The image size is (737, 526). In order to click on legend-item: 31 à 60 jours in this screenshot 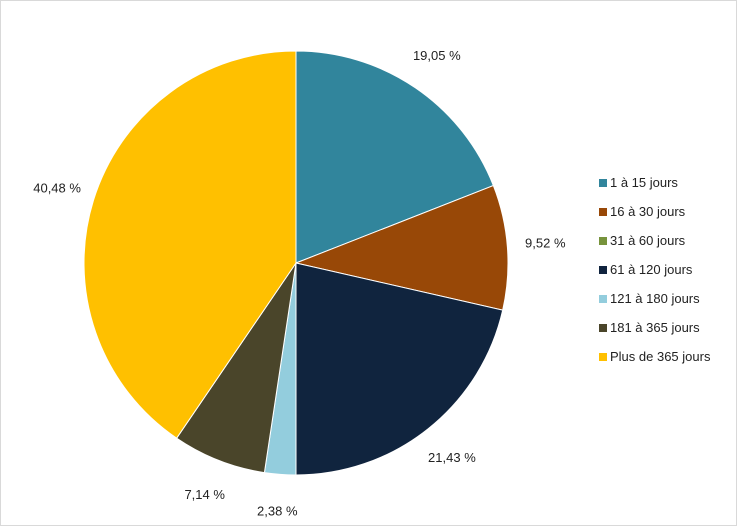, I will do `click(654, 240)`.